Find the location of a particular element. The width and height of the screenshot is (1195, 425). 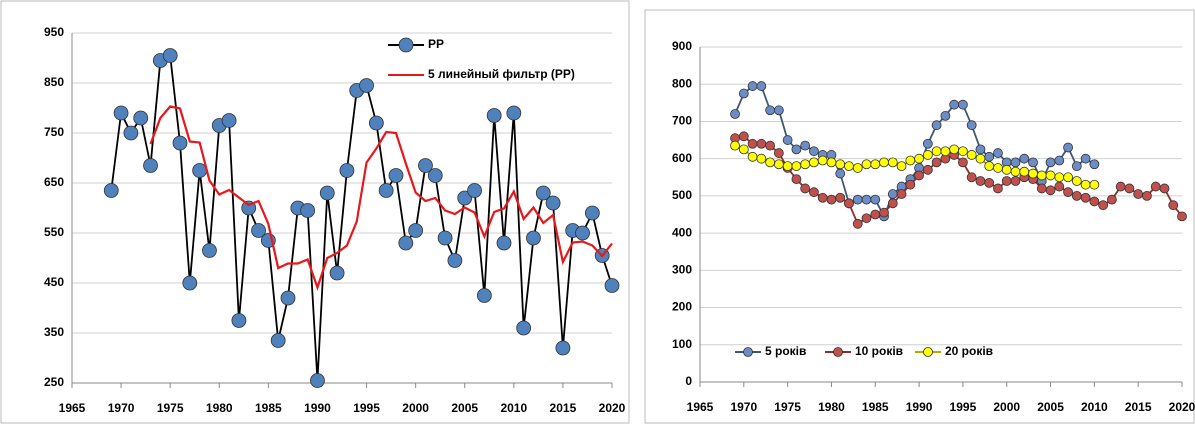

y-tick-label: 300 is located at coordinates (682, 270).